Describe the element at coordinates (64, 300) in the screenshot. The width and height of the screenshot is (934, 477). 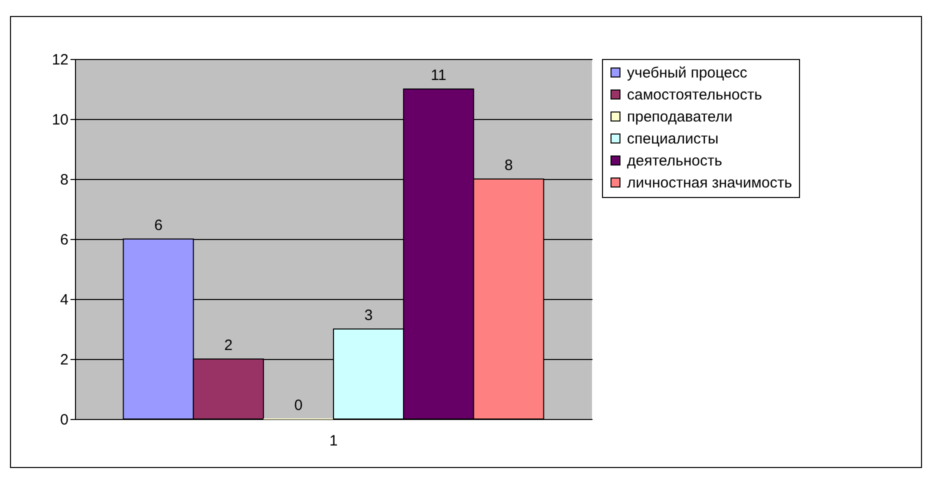
I see `y-tick-label: 4` at that location.